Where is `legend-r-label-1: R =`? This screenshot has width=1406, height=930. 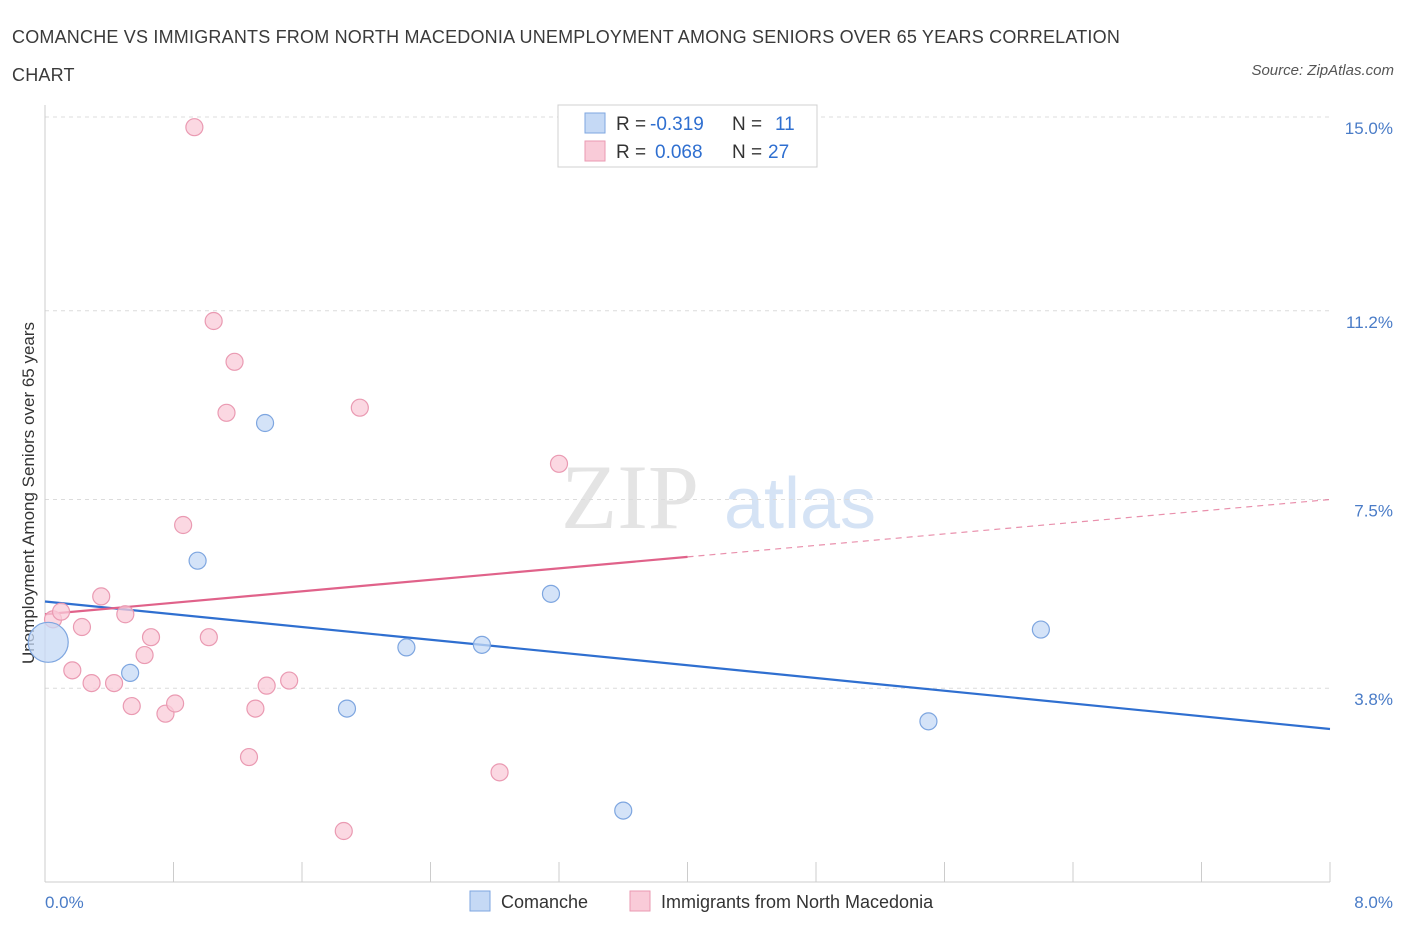
legend-r-label-1: R = is located at coordinates (631, 124).